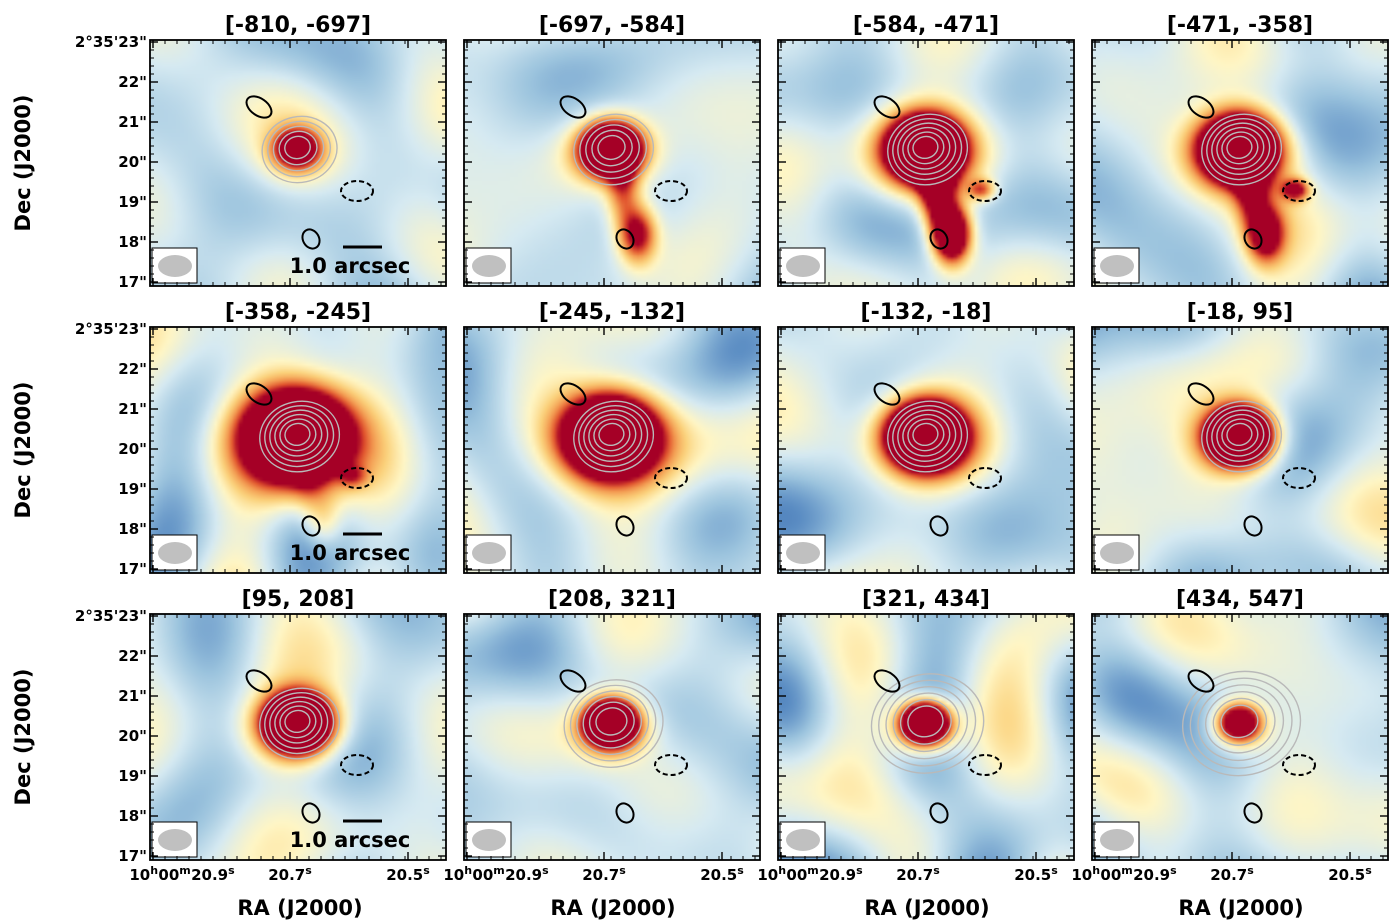  Describe the element at coordinates (298, 599) in the screenshot. I see `panel-title: [95, 208]` at that location.